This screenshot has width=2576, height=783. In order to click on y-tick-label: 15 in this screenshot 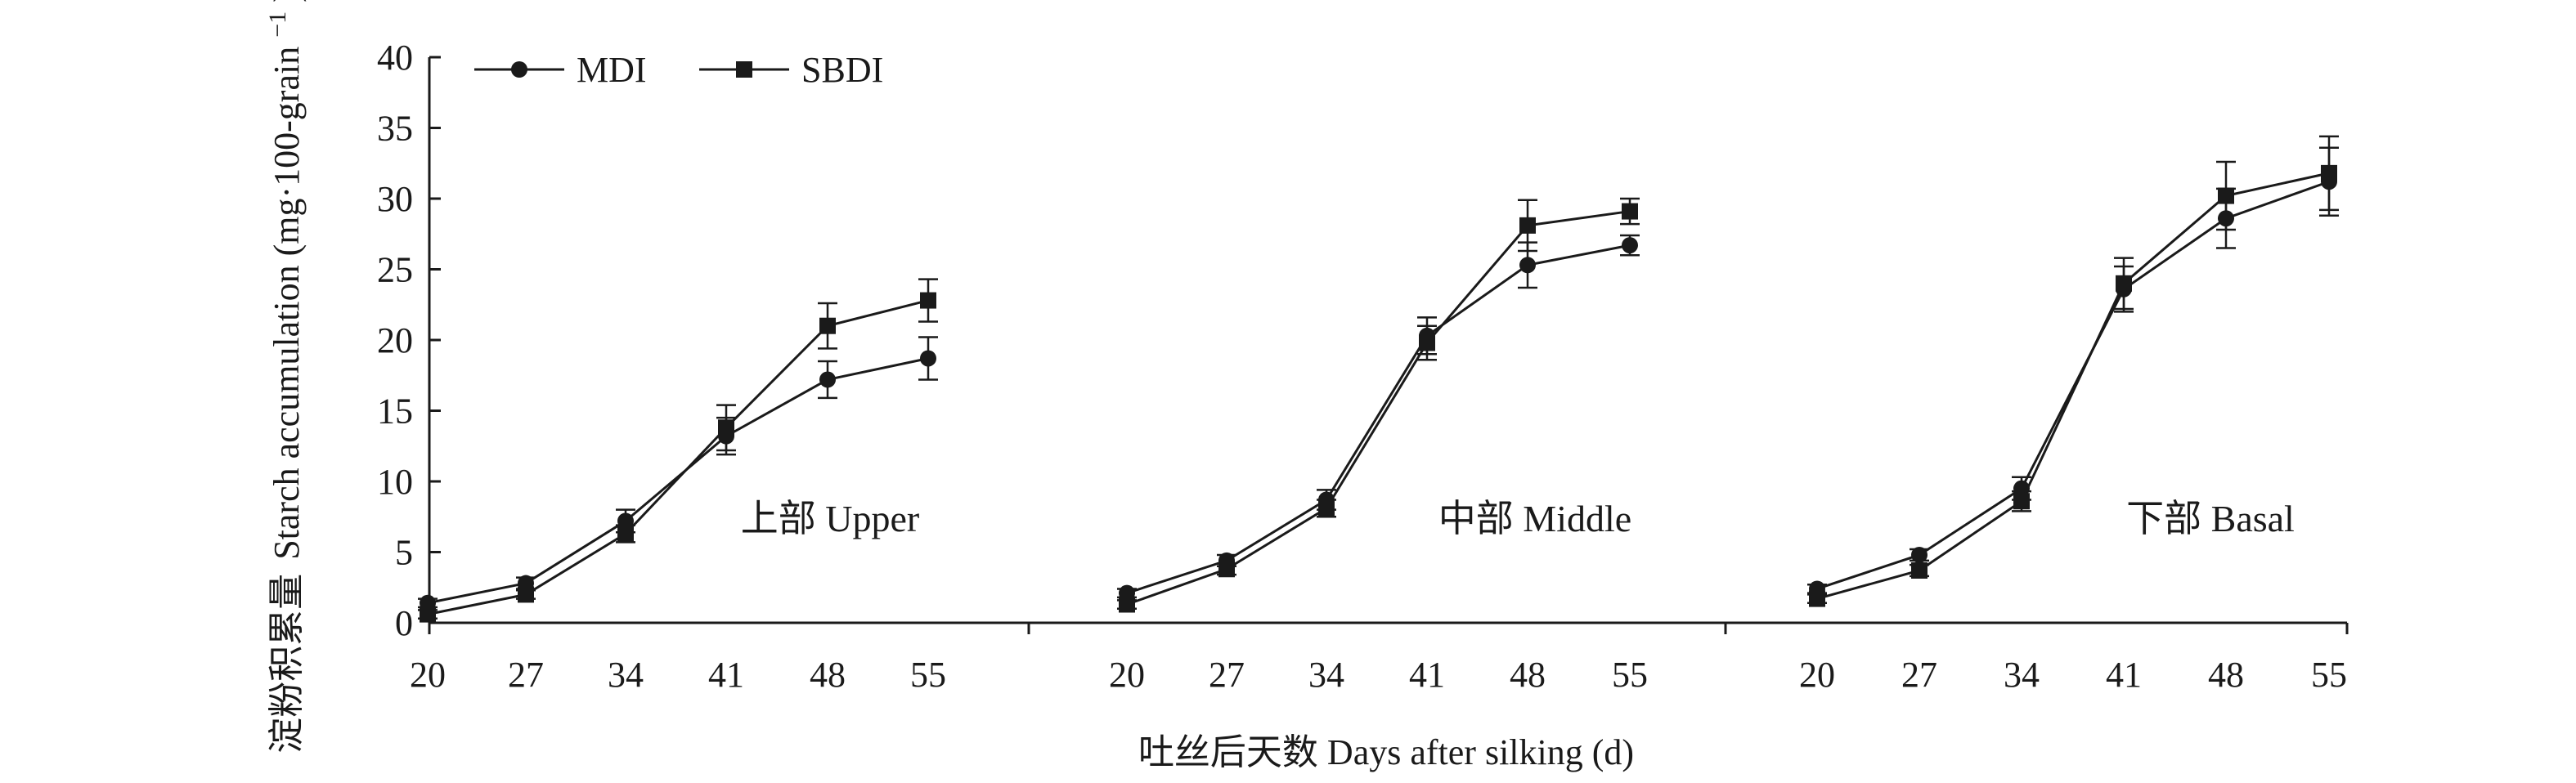, I will do `click(395, 412)`.